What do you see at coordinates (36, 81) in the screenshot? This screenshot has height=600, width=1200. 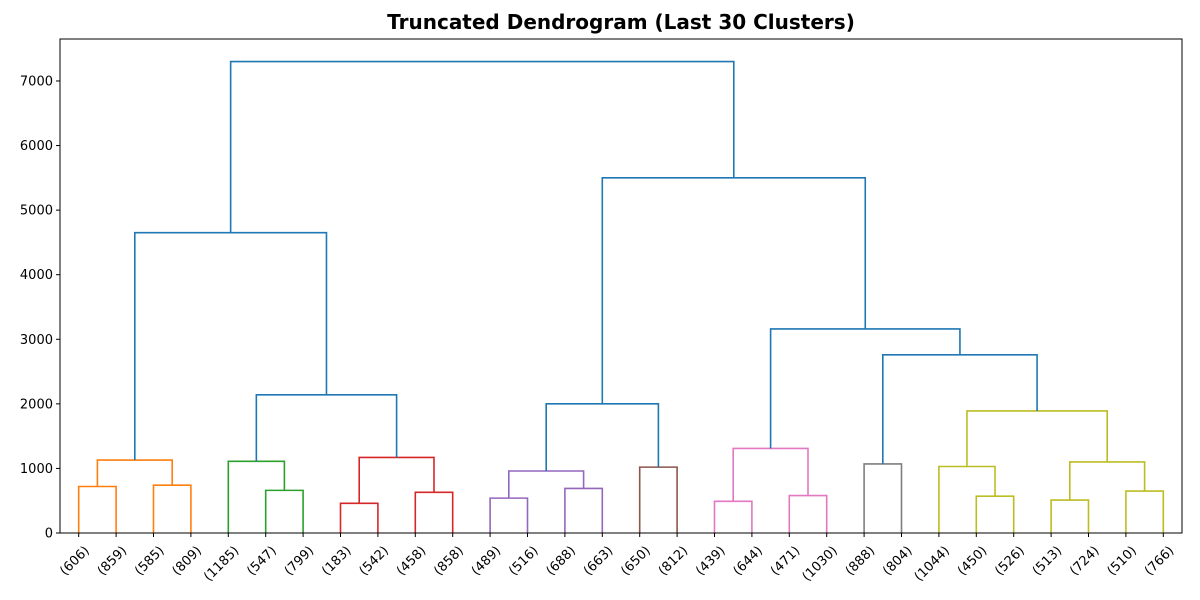 I see `y-tick-label: 7000` at bounding box center [36, 81].